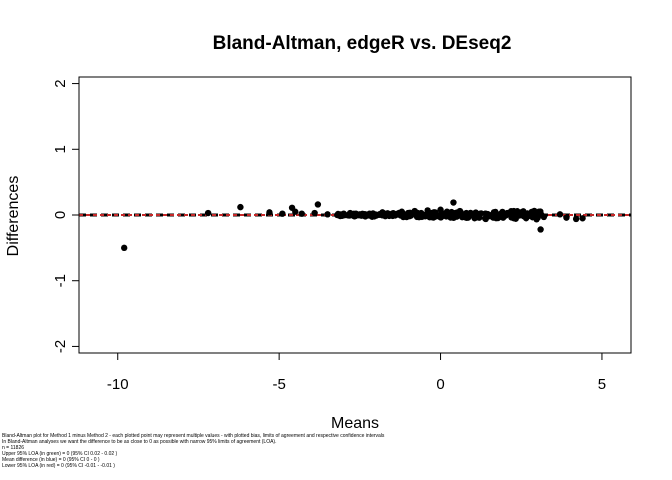  I want to click on y-tick-label: -1, so click(60, 280).